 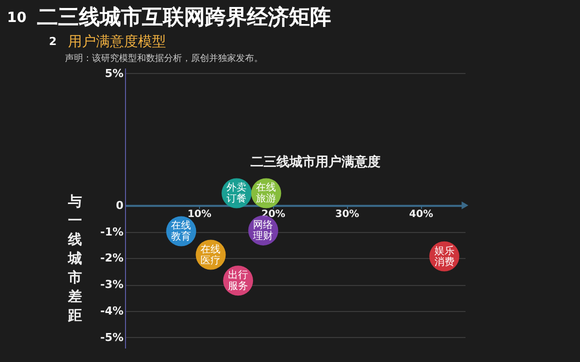 I want to click on y-tick-label: 0, so click(x=120, y=205).